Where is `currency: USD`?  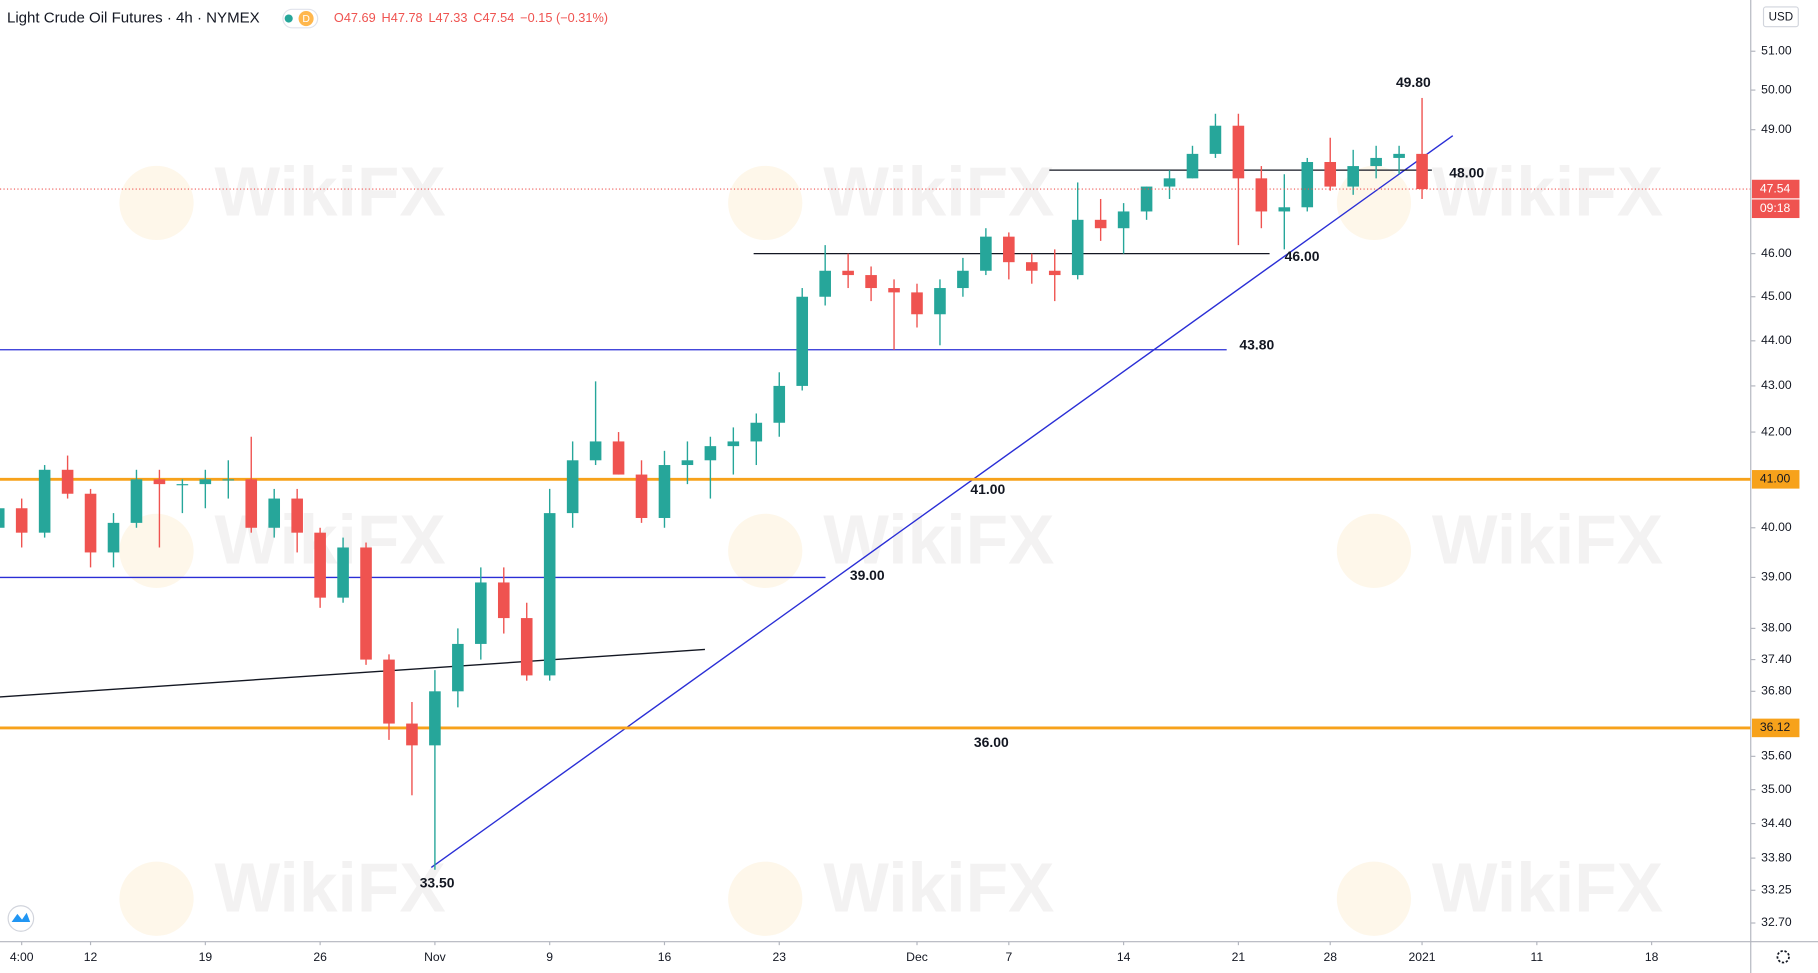
currency: USD is located at coordinates (1781, 17).